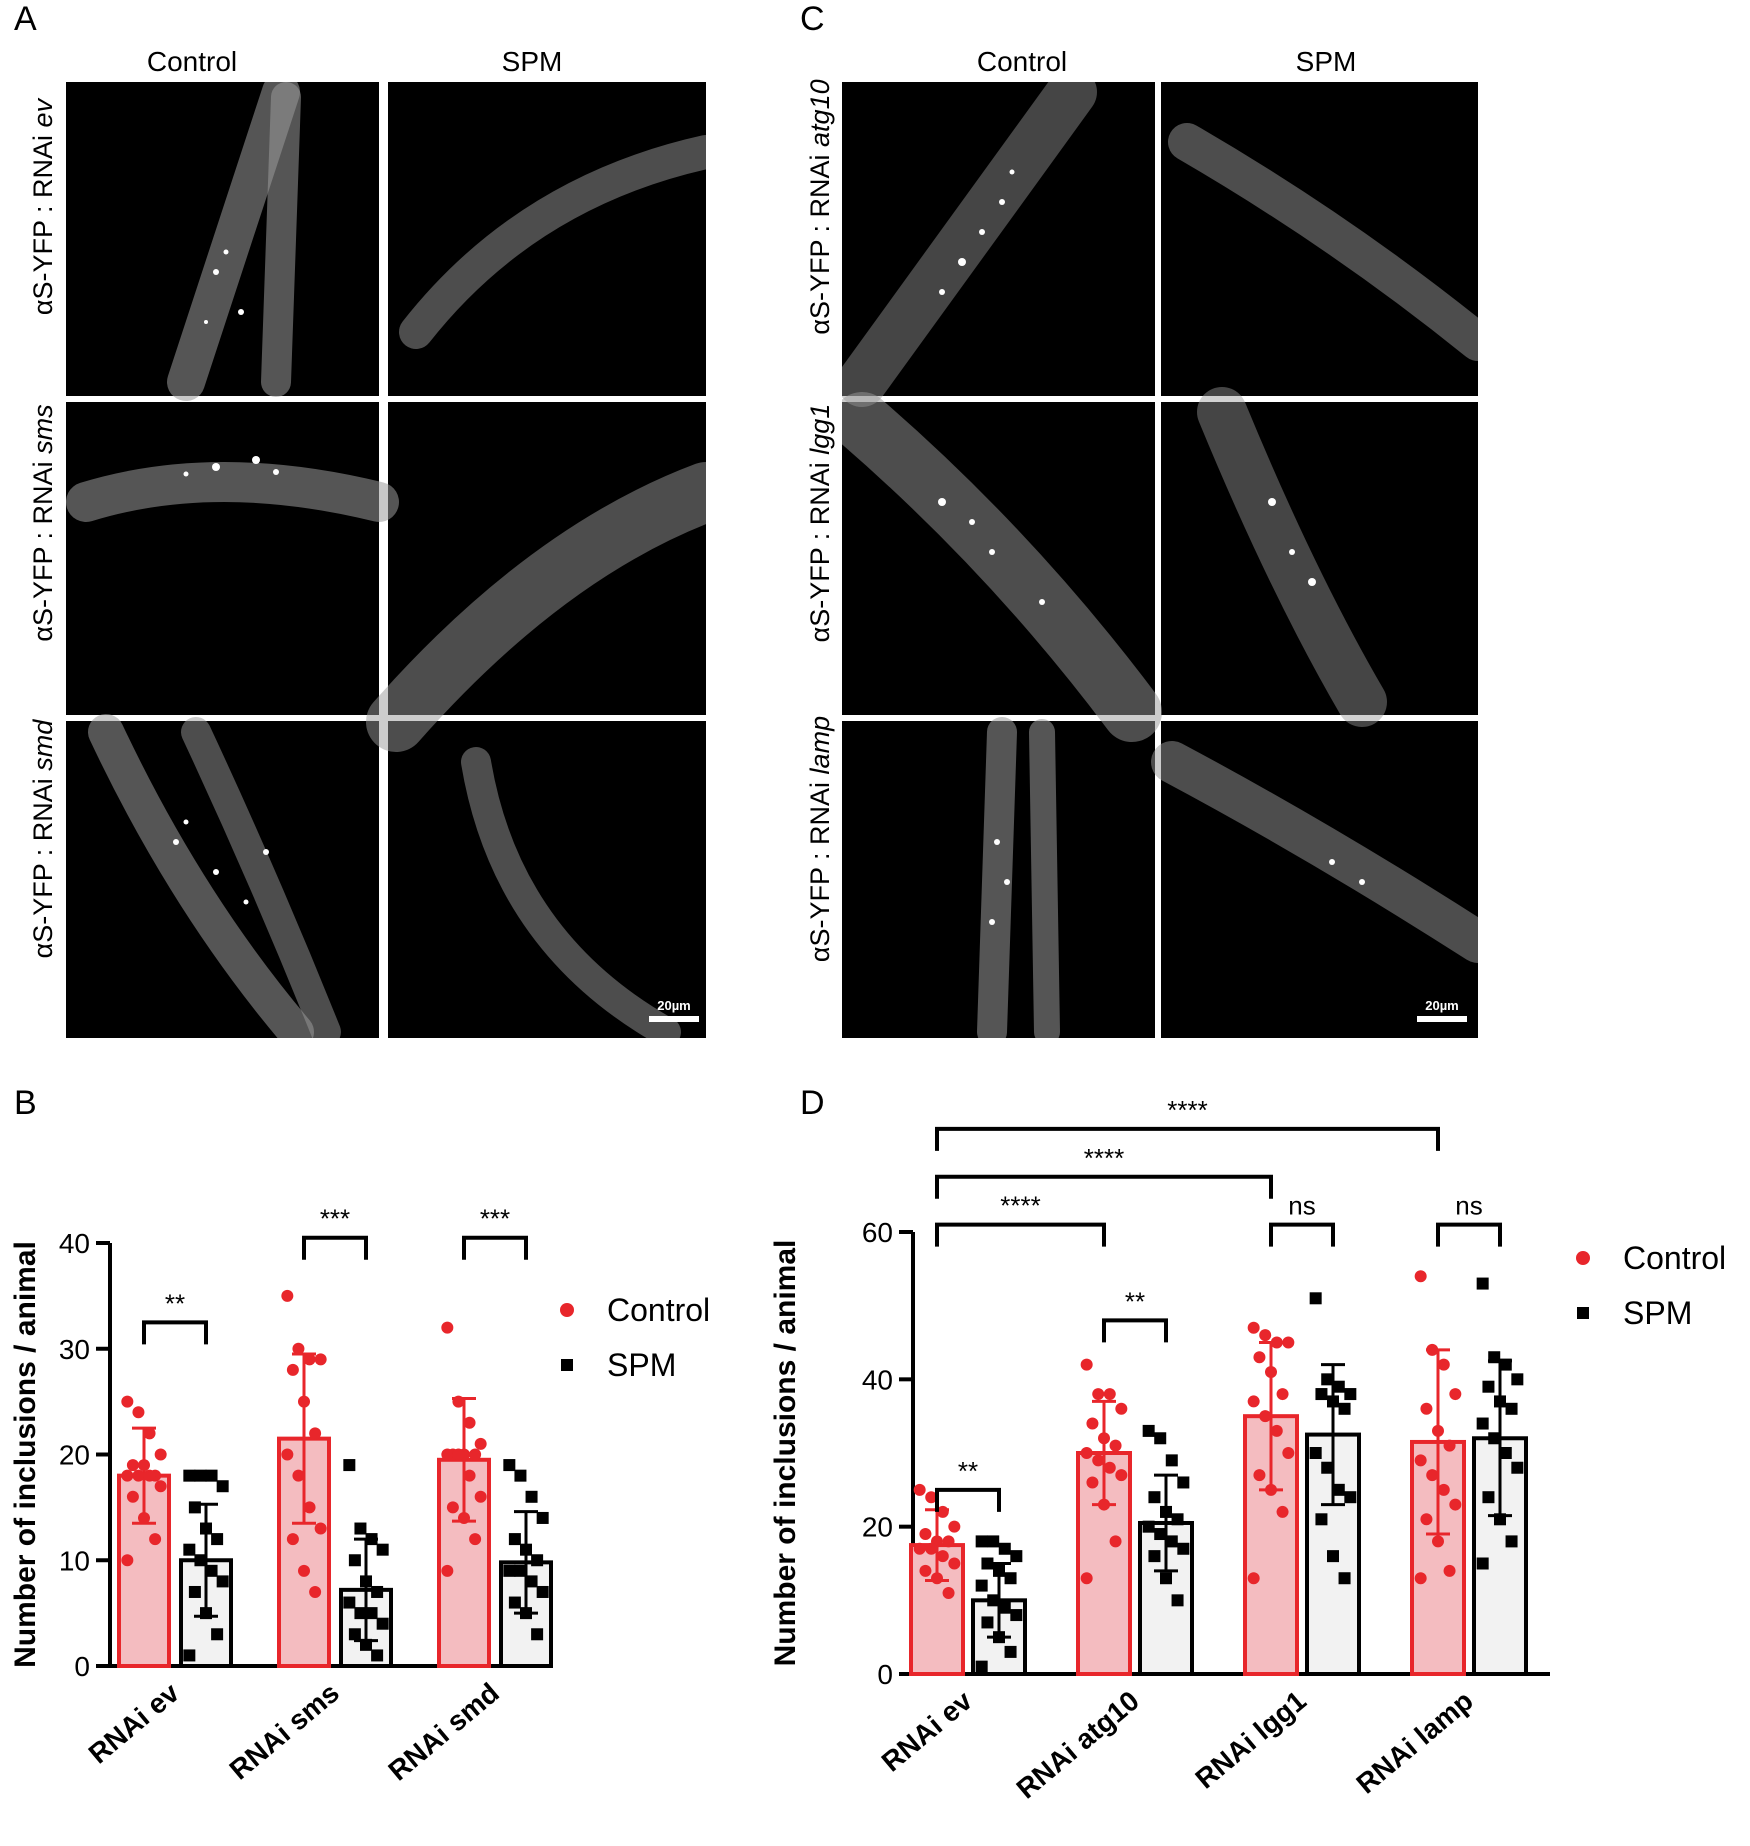 The height and width of the screenshot is (1846, 1750). I want to click on x-category-label: RNAi ev, so click(134, 1723).